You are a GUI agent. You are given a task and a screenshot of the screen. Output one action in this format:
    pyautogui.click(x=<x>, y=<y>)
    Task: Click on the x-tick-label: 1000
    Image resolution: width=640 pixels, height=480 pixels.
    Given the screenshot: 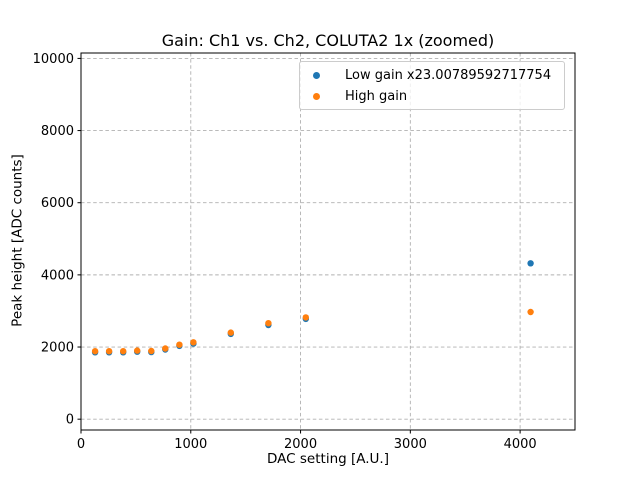 What is the action you would take?
    pyautogui.click(x=190, y=444)
    